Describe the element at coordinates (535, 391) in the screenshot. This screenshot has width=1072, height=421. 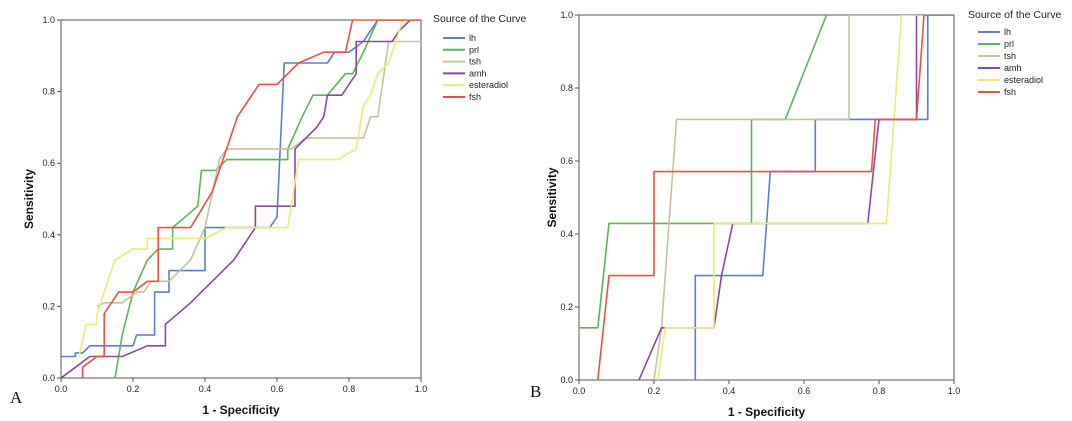
I see `panel-label: B` at that location.